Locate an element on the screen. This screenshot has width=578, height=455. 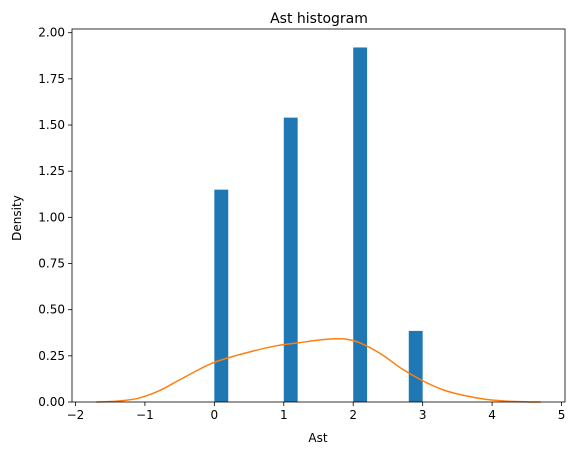
kde-curve-group is located at coordinates (318, 370).